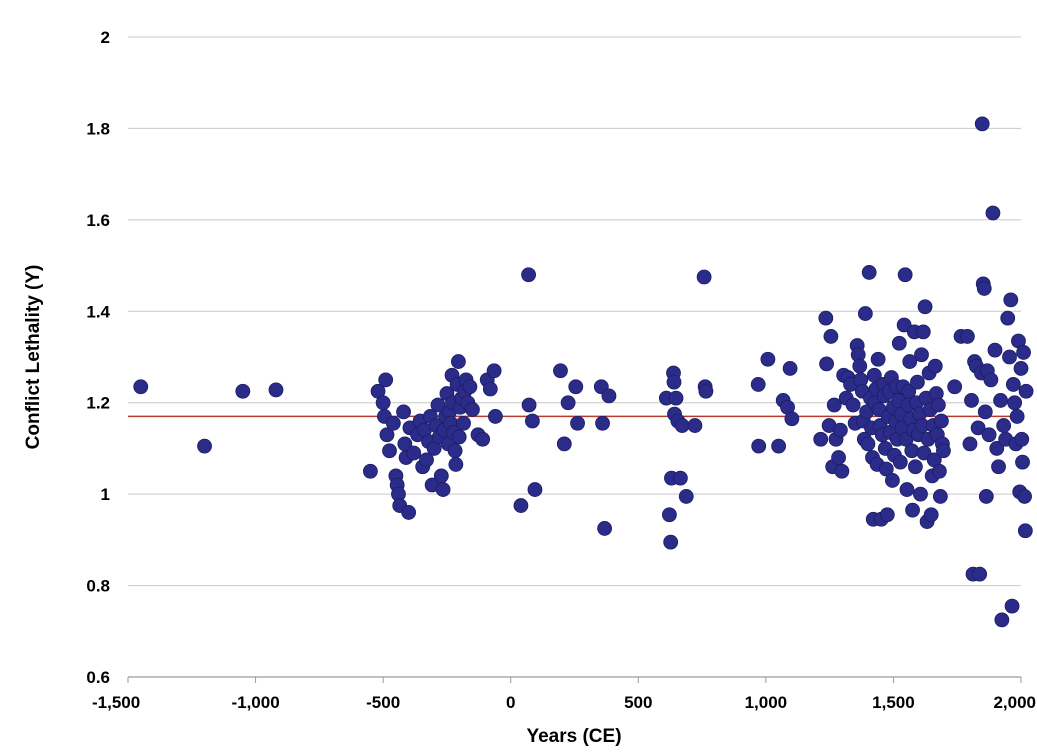  Describe the element at coordinates (383, 702) in the screenshot. I see `x-tick-label: -500` at that location.